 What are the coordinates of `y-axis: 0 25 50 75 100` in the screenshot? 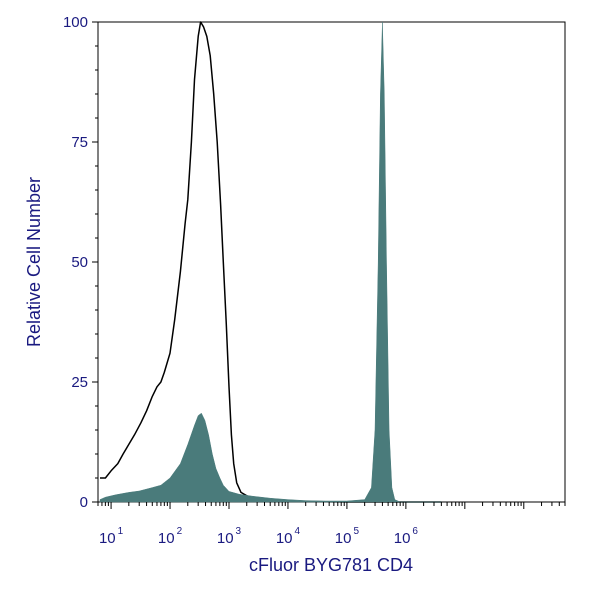 It's located at (80, 262).